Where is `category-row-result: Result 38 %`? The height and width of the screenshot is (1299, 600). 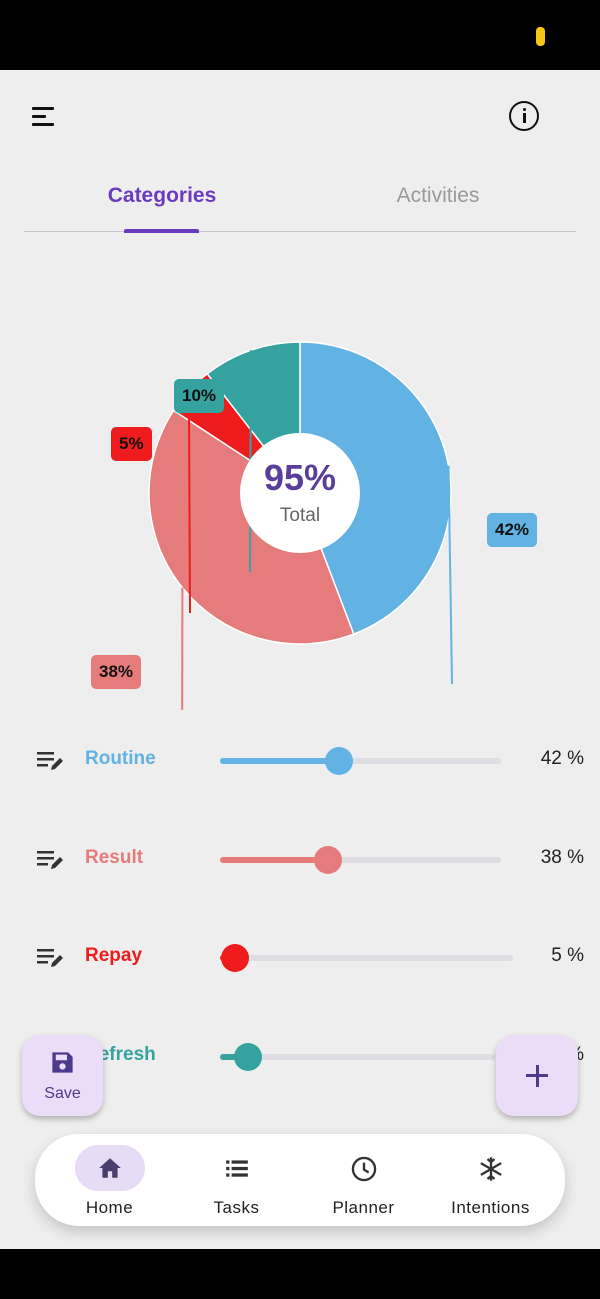
category-row-result: Result 38 % is located at coordinates (300, 859).